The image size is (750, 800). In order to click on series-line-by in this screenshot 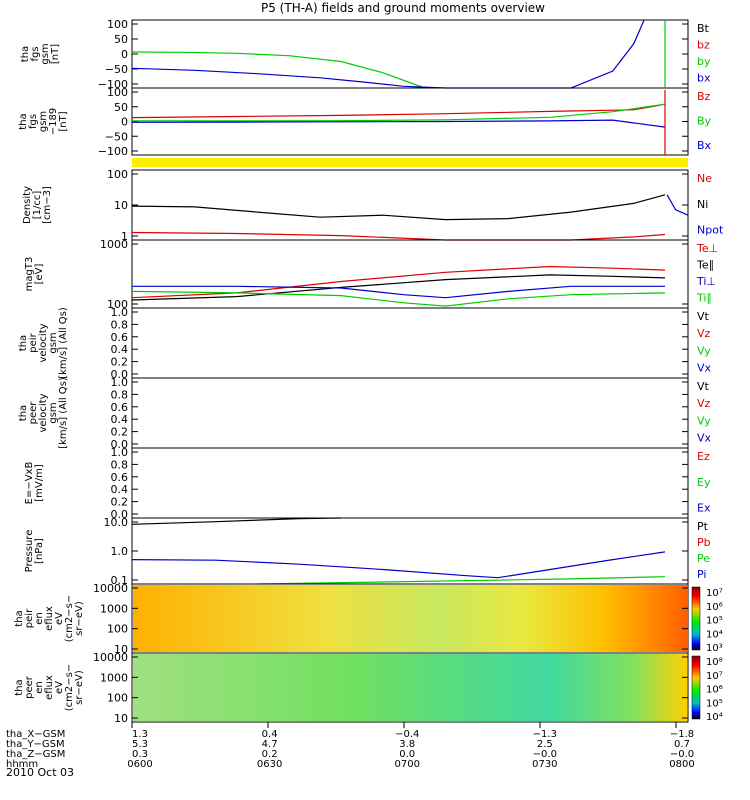, I will do `click(278, 70)`.